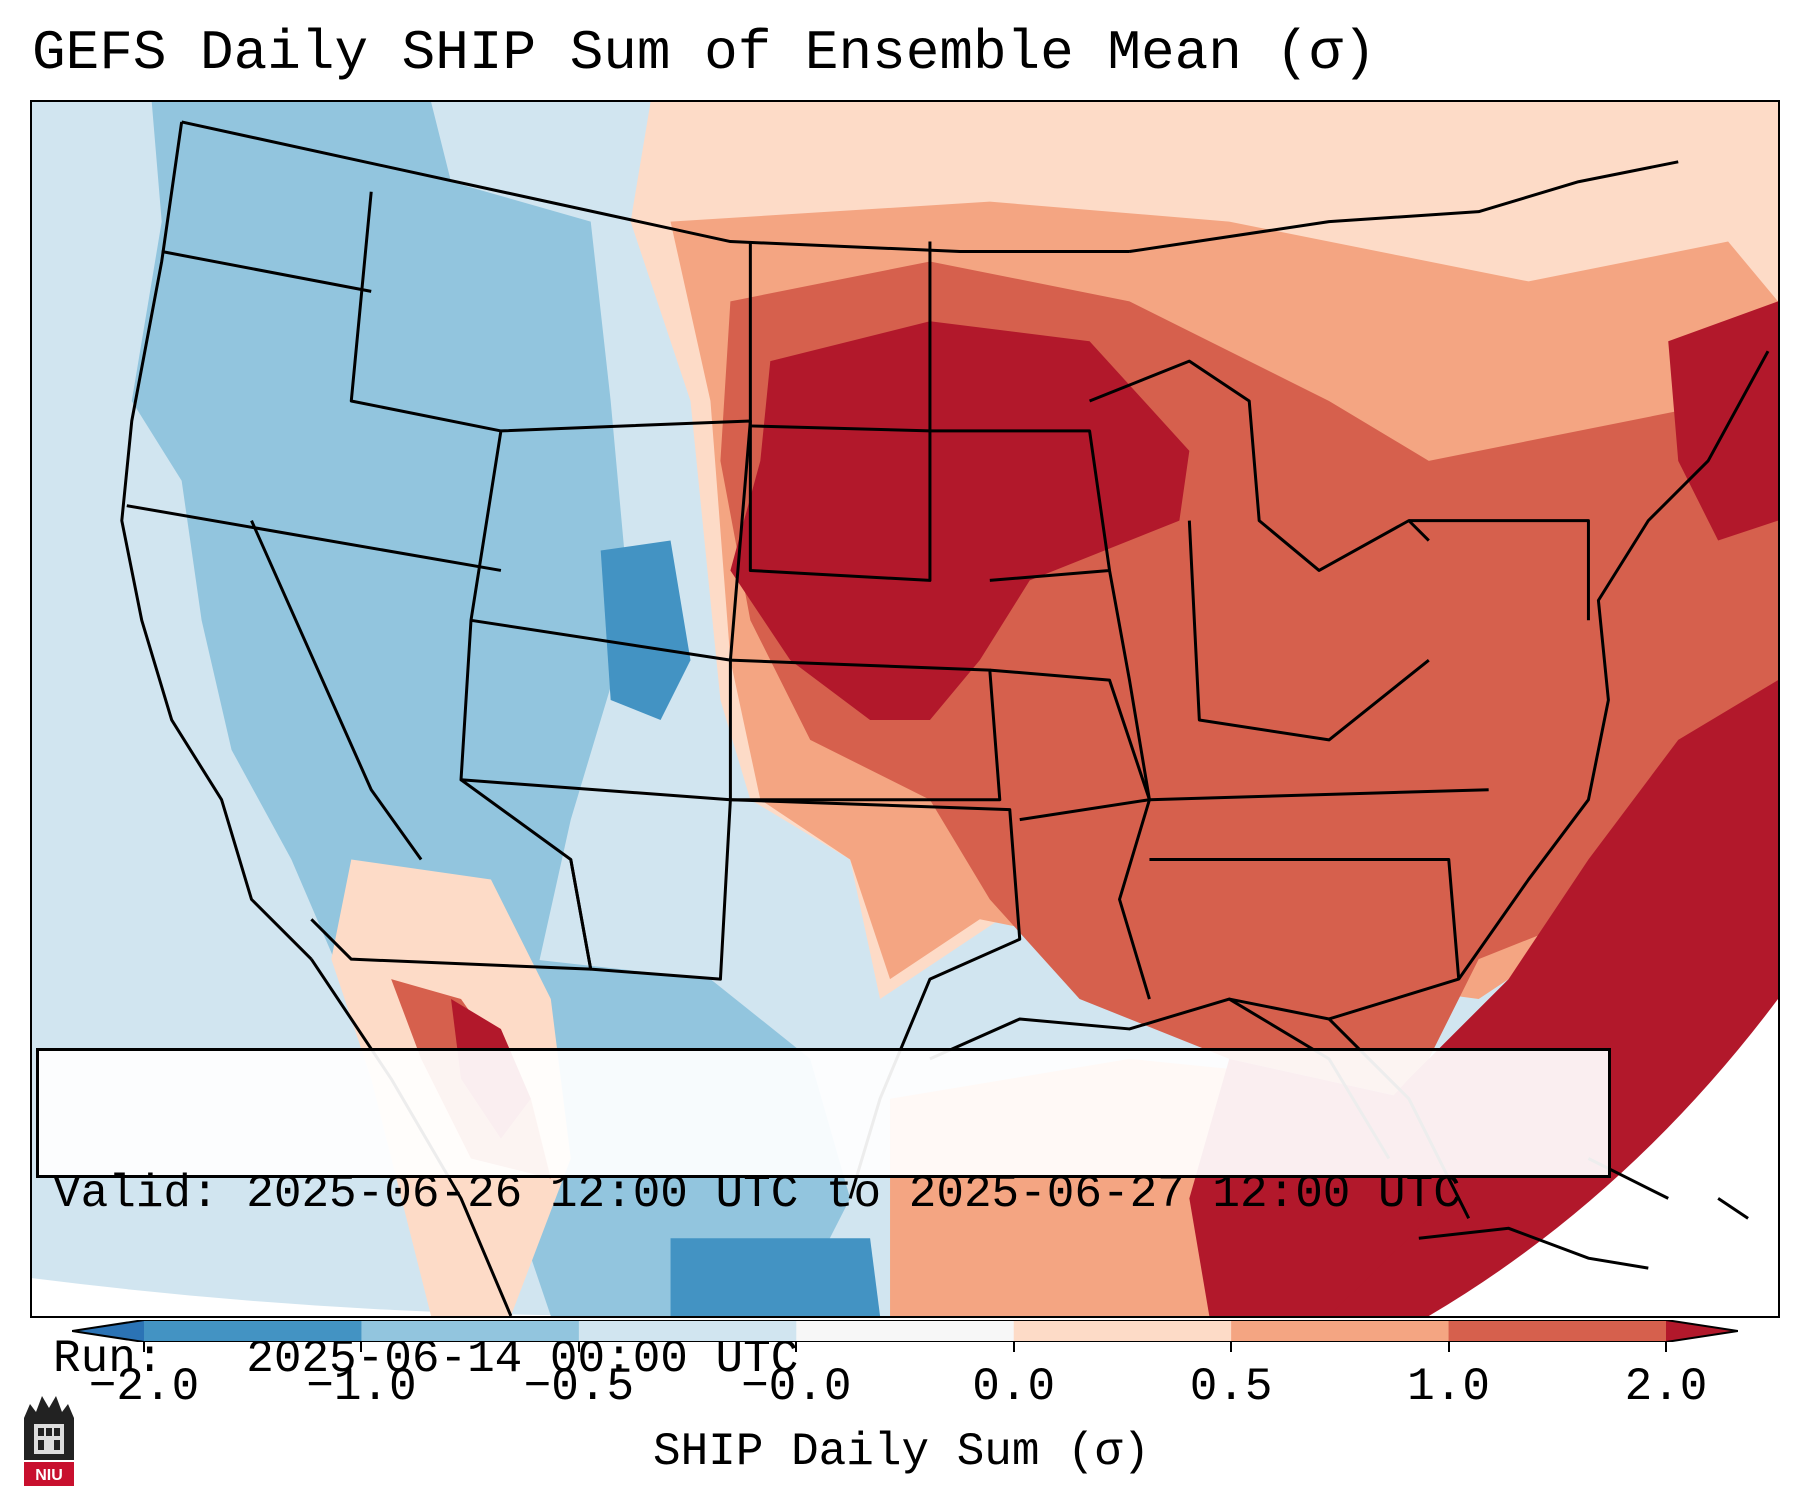 The image size is (1803, 1506). I want to click on ohio-valley, so click(1308, 631).